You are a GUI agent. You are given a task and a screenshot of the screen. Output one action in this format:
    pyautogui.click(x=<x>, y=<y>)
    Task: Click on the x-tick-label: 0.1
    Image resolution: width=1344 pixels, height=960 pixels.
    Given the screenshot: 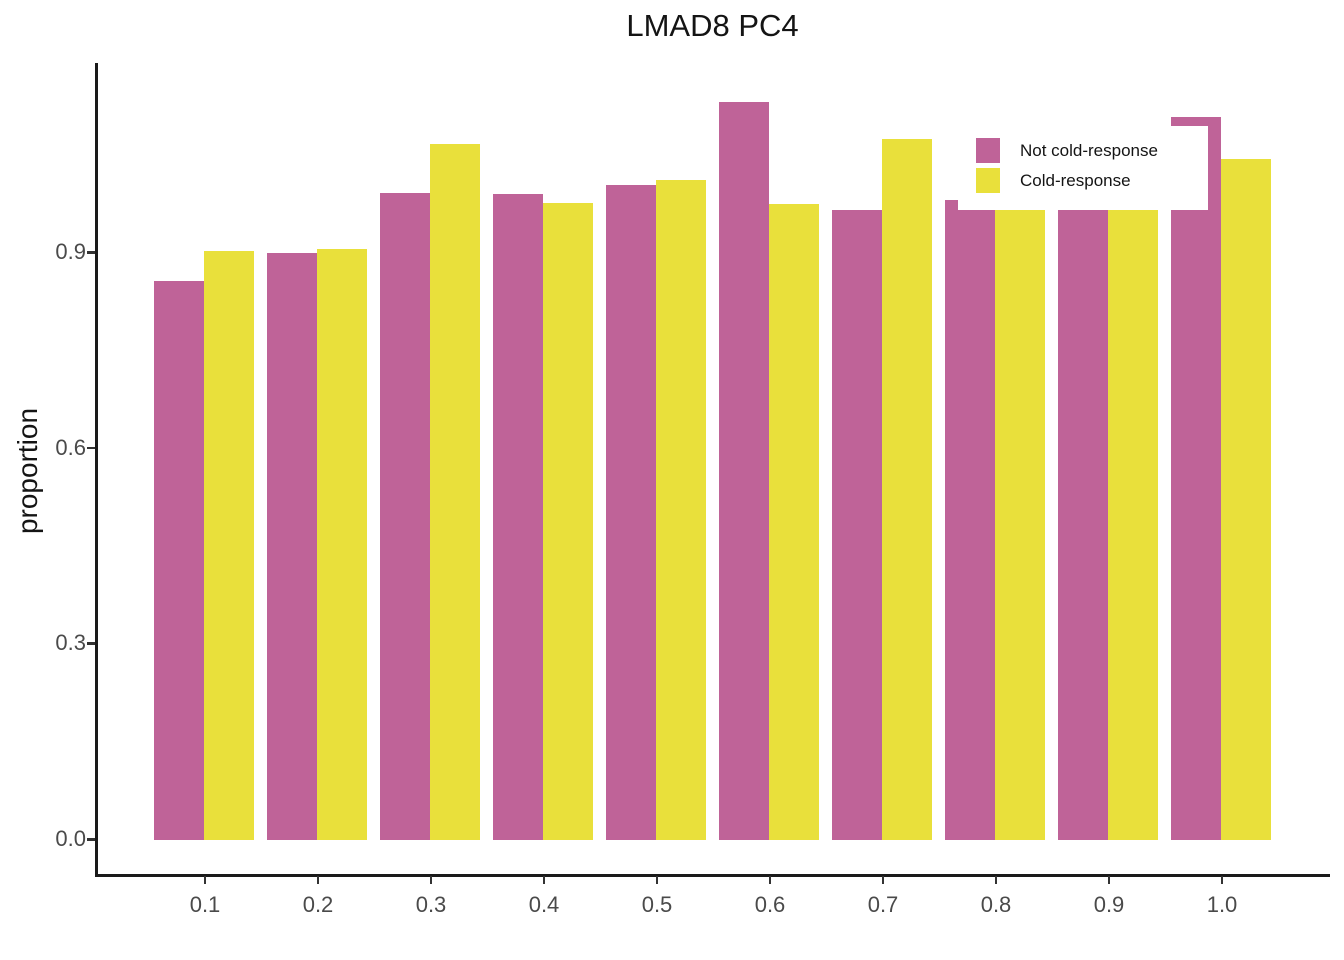 What is the action you would take?
    pyautogui.click(x=205, y=904)
    